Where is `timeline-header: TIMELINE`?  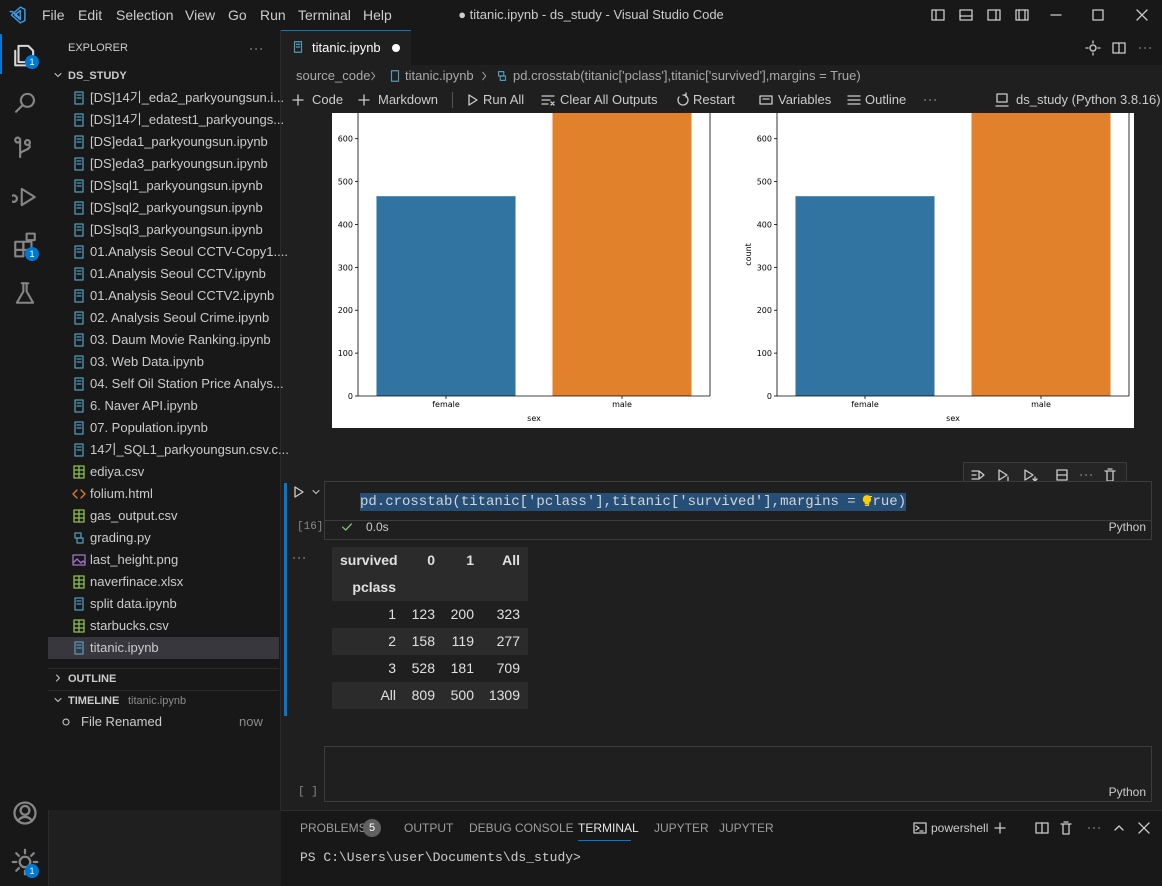 timeline-header: TIMELINE is located at coordinates (94, 701).